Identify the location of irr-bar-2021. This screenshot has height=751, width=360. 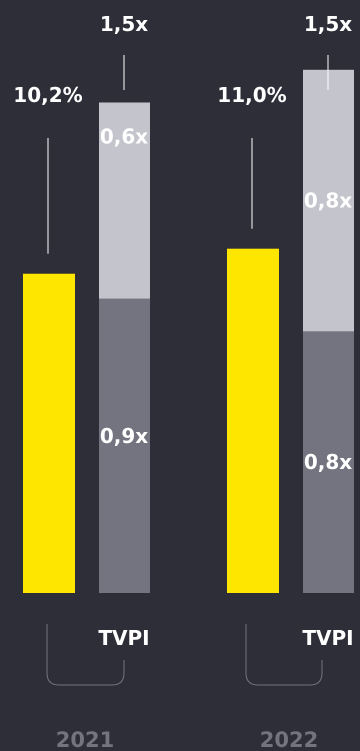
(49, 433).